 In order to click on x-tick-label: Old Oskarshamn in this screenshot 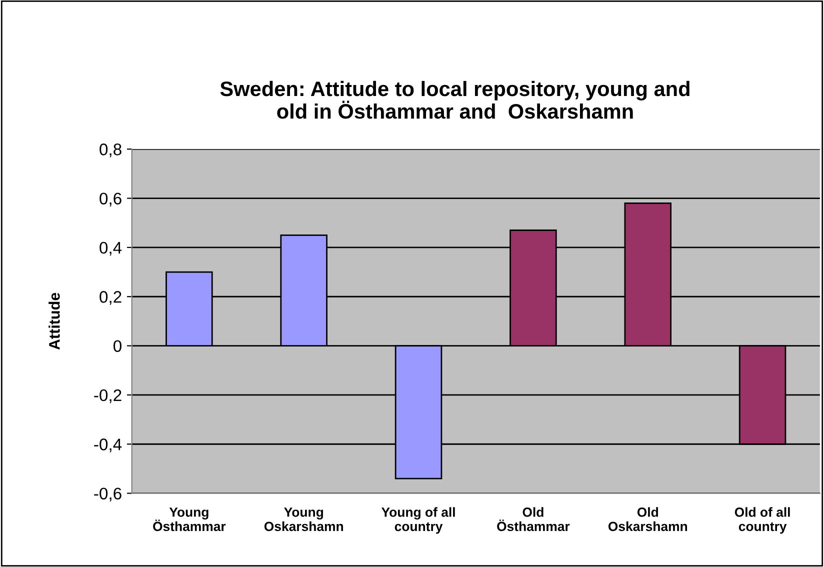, I will do `click(648, 519)`.